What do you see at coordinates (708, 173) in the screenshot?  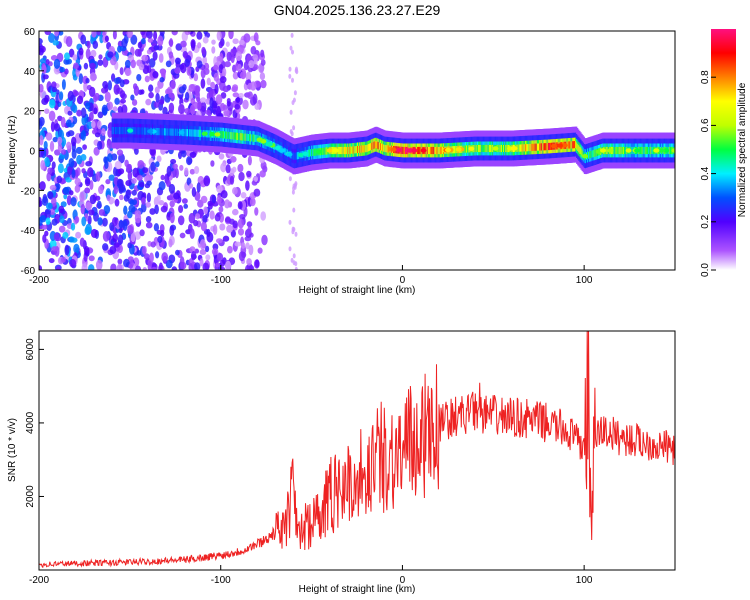 I see `colorbar-ticks: 0.0 0.2 0.4 0.6 0.8` at bounding box center [708, 173].